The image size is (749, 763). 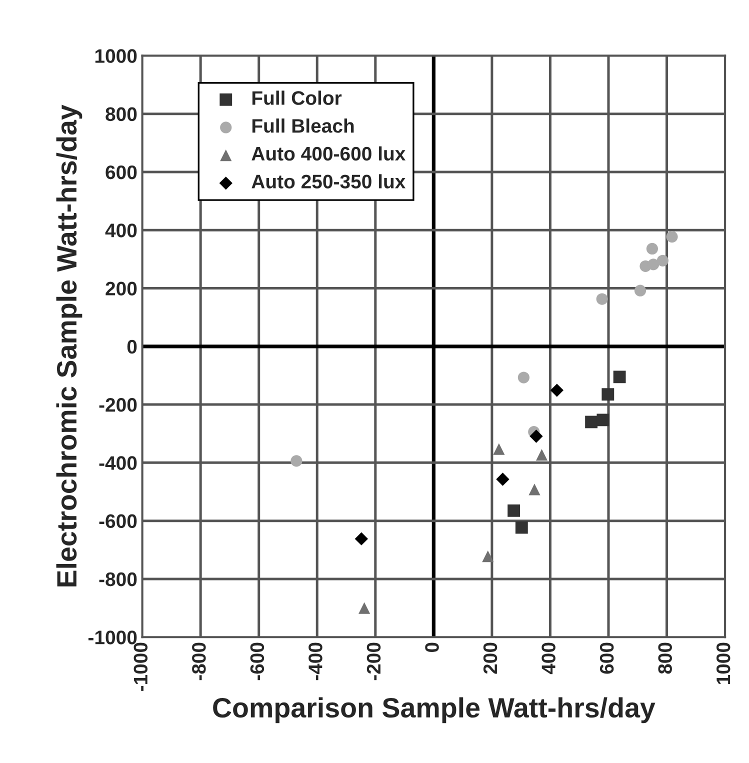 I want to click on y-tick-label: 400, so click(x=121, y=231).